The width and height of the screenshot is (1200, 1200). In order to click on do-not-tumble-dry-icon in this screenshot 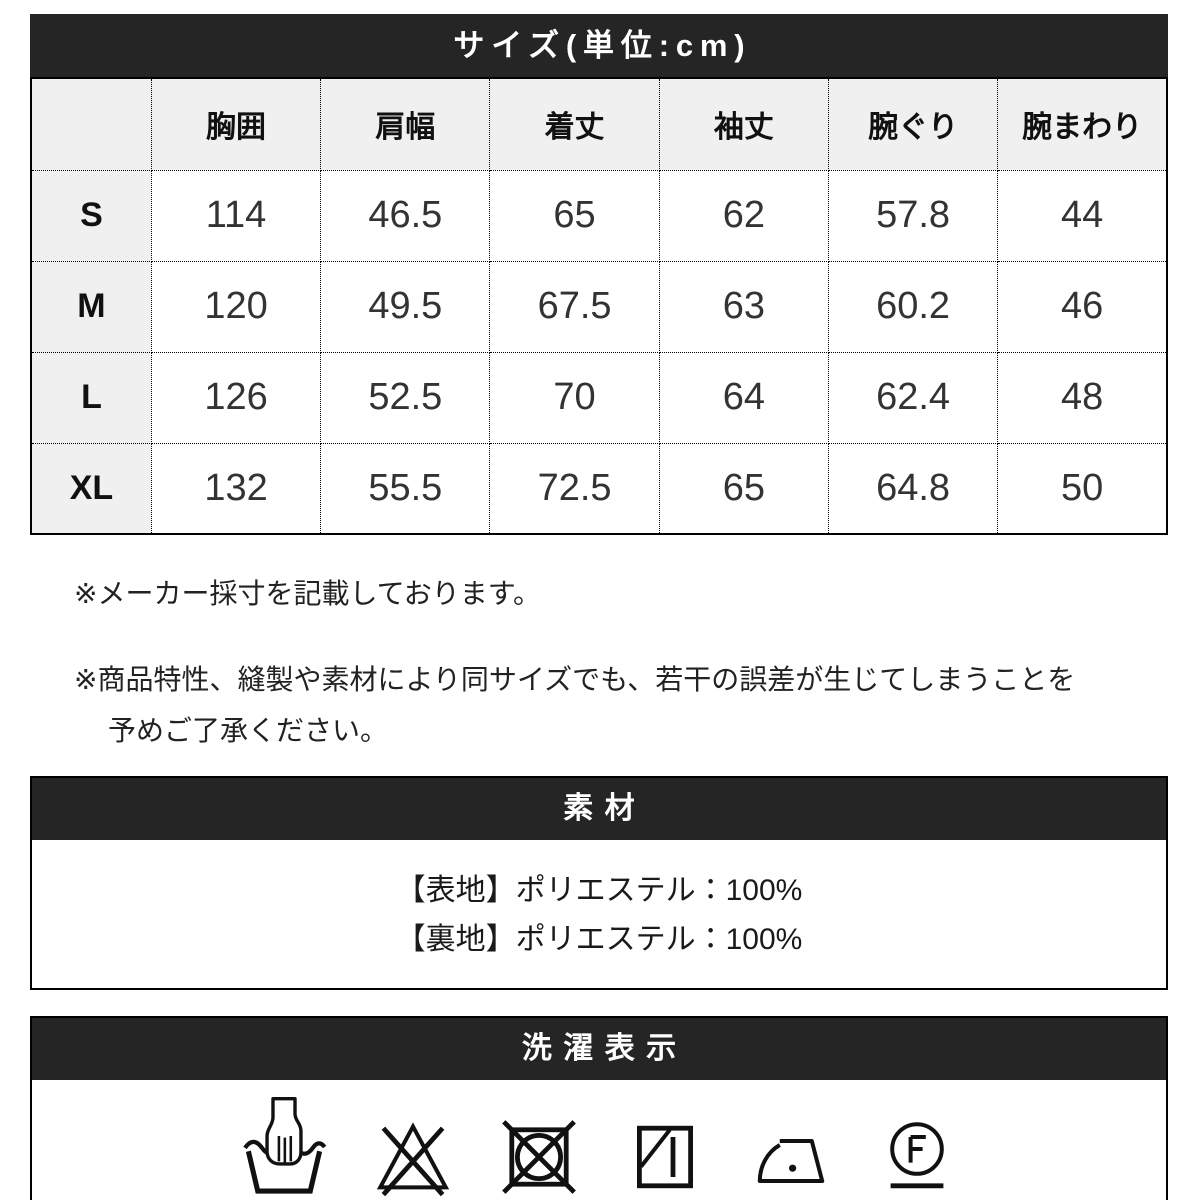, I will do `click(539, 1157)`.